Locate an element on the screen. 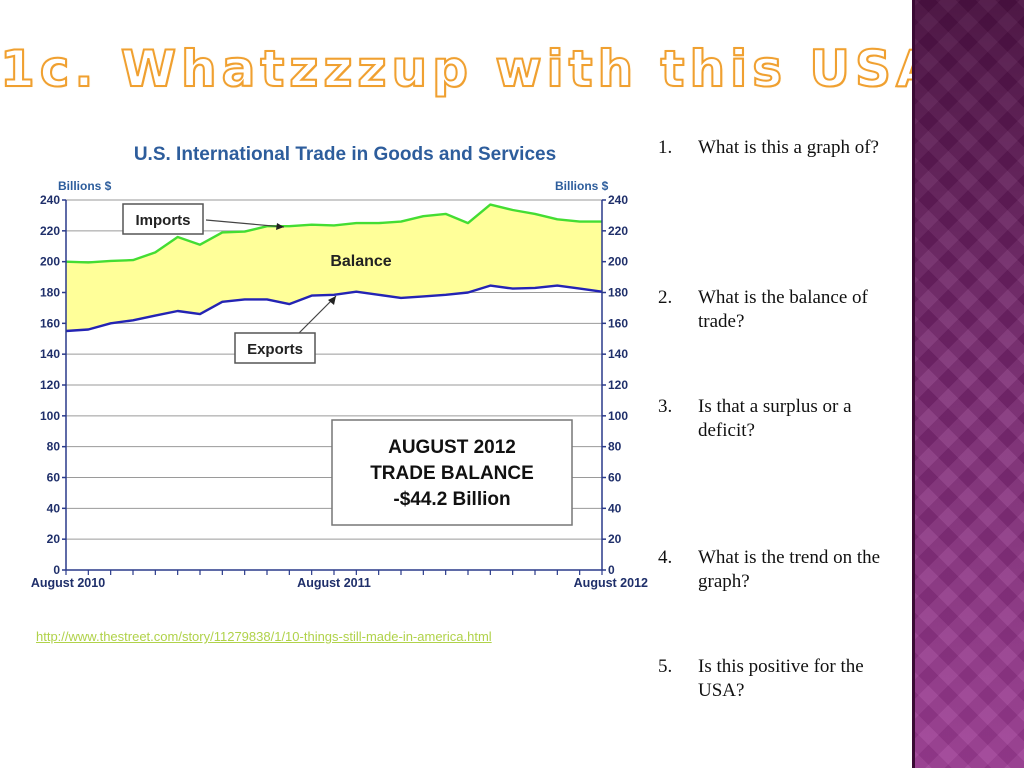  trade-balance-line-3: -$44.2 Billion is located at coordinates (451, 499).